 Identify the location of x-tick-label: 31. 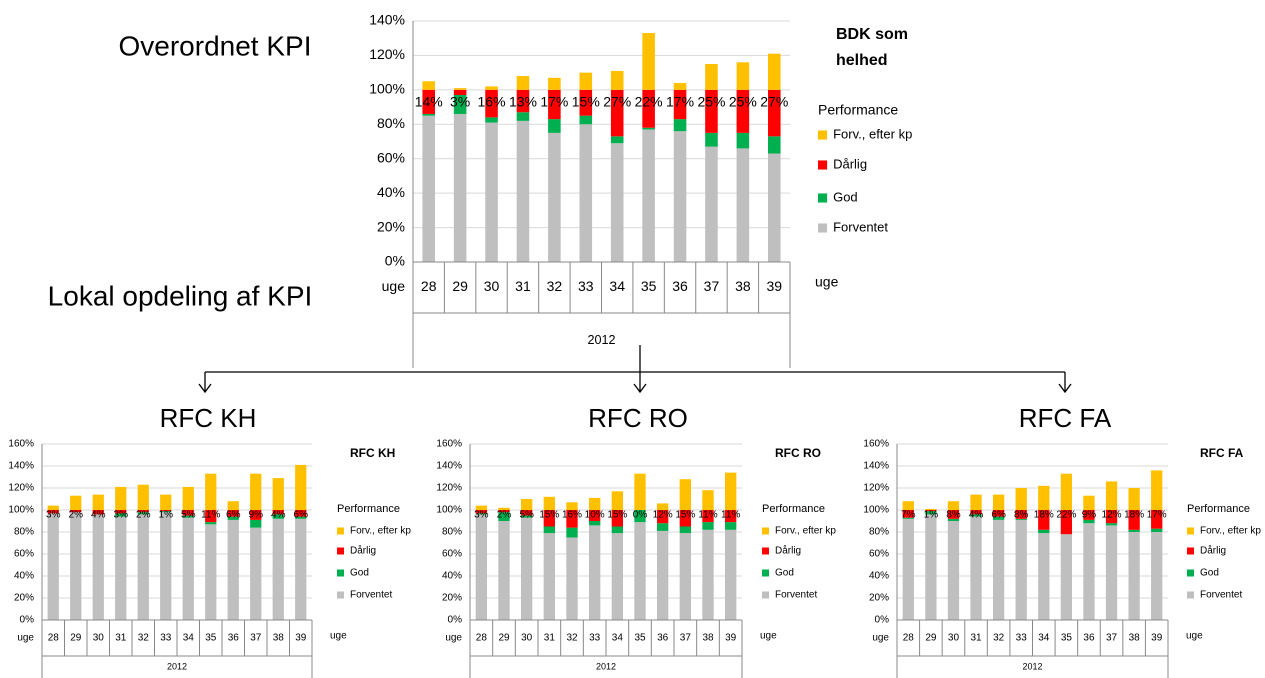
(550, 638).